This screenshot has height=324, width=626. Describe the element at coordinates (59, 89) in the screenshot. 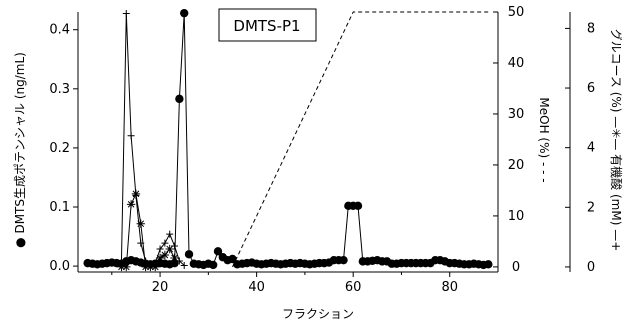

I see `left-y-tick-label: 0.3` at that location.